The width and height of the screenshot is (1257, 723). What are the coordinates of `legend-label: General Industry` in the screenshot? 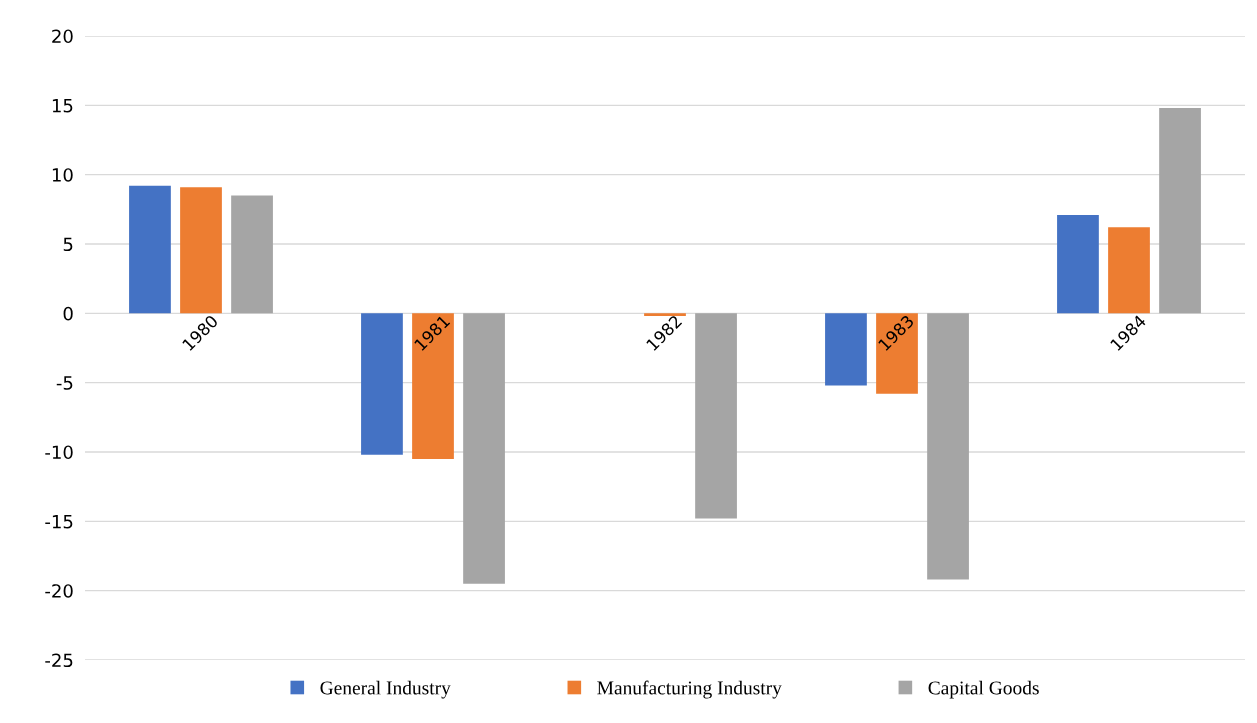 It's located at (385, 689).